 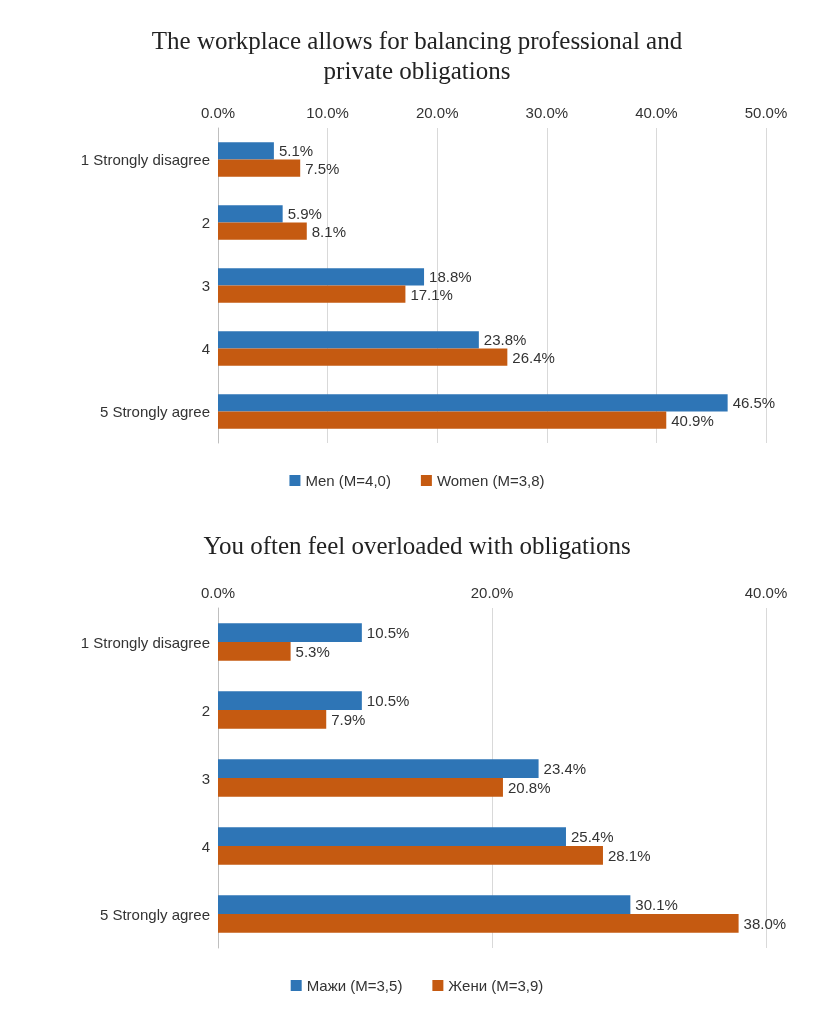 What do you see at coordinates (327, 112) in the screenshot?
I see `x-tick-label: 10.0%` at bounding box center [327, 112].